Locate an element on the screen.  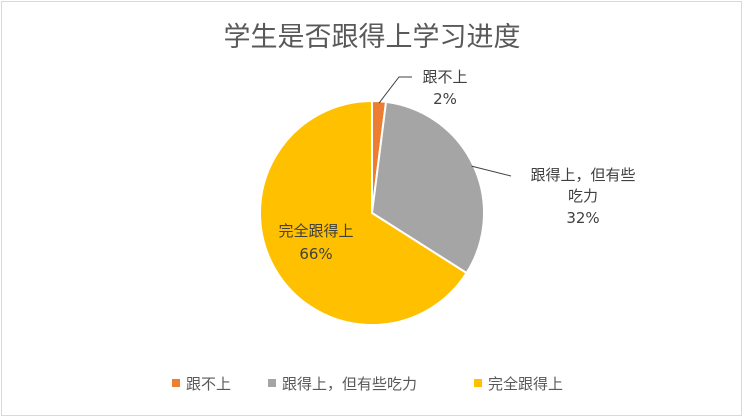
data-label-1: 跟得上，但有些 吃力 32% is located at coordinates (582, 196).